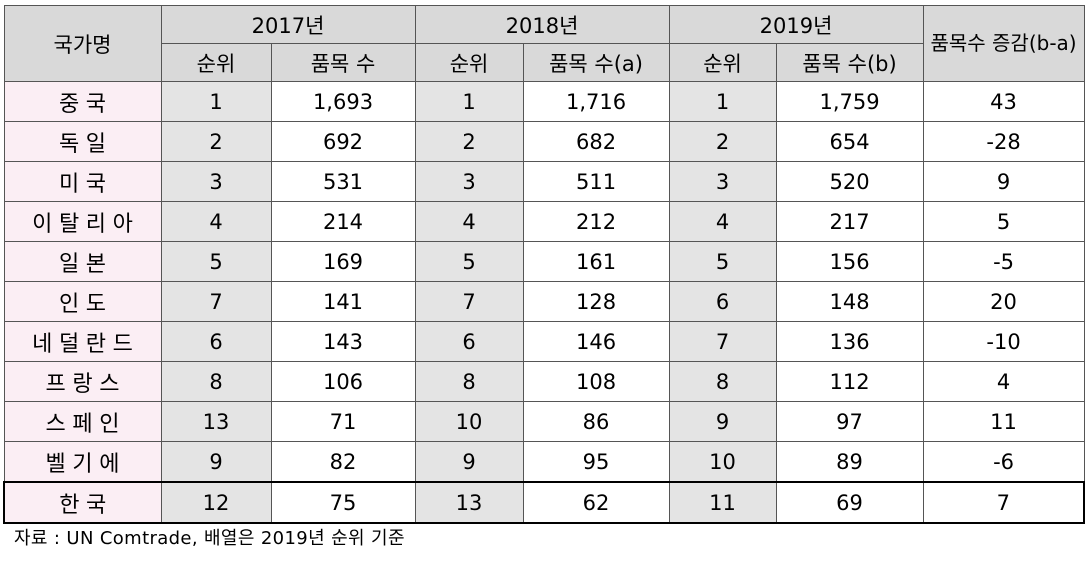  Describe the element at coordinates (596, 502) in the screenshot. I see `count-cell: 62` at that location.